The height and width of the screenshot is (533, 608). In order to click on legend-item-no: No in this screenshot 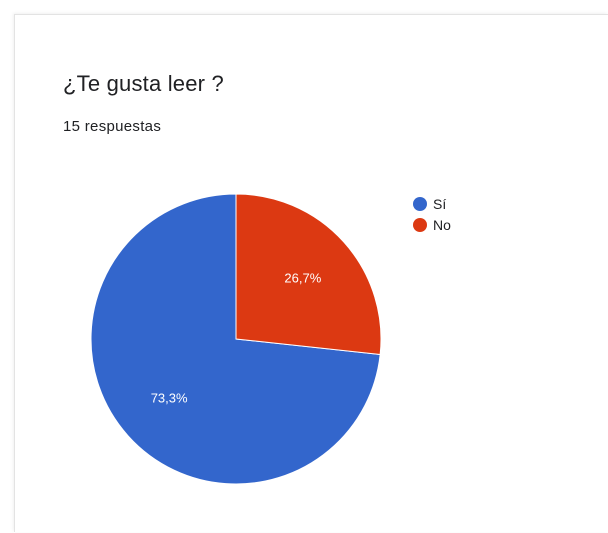, I will do `click(432, 224)`.